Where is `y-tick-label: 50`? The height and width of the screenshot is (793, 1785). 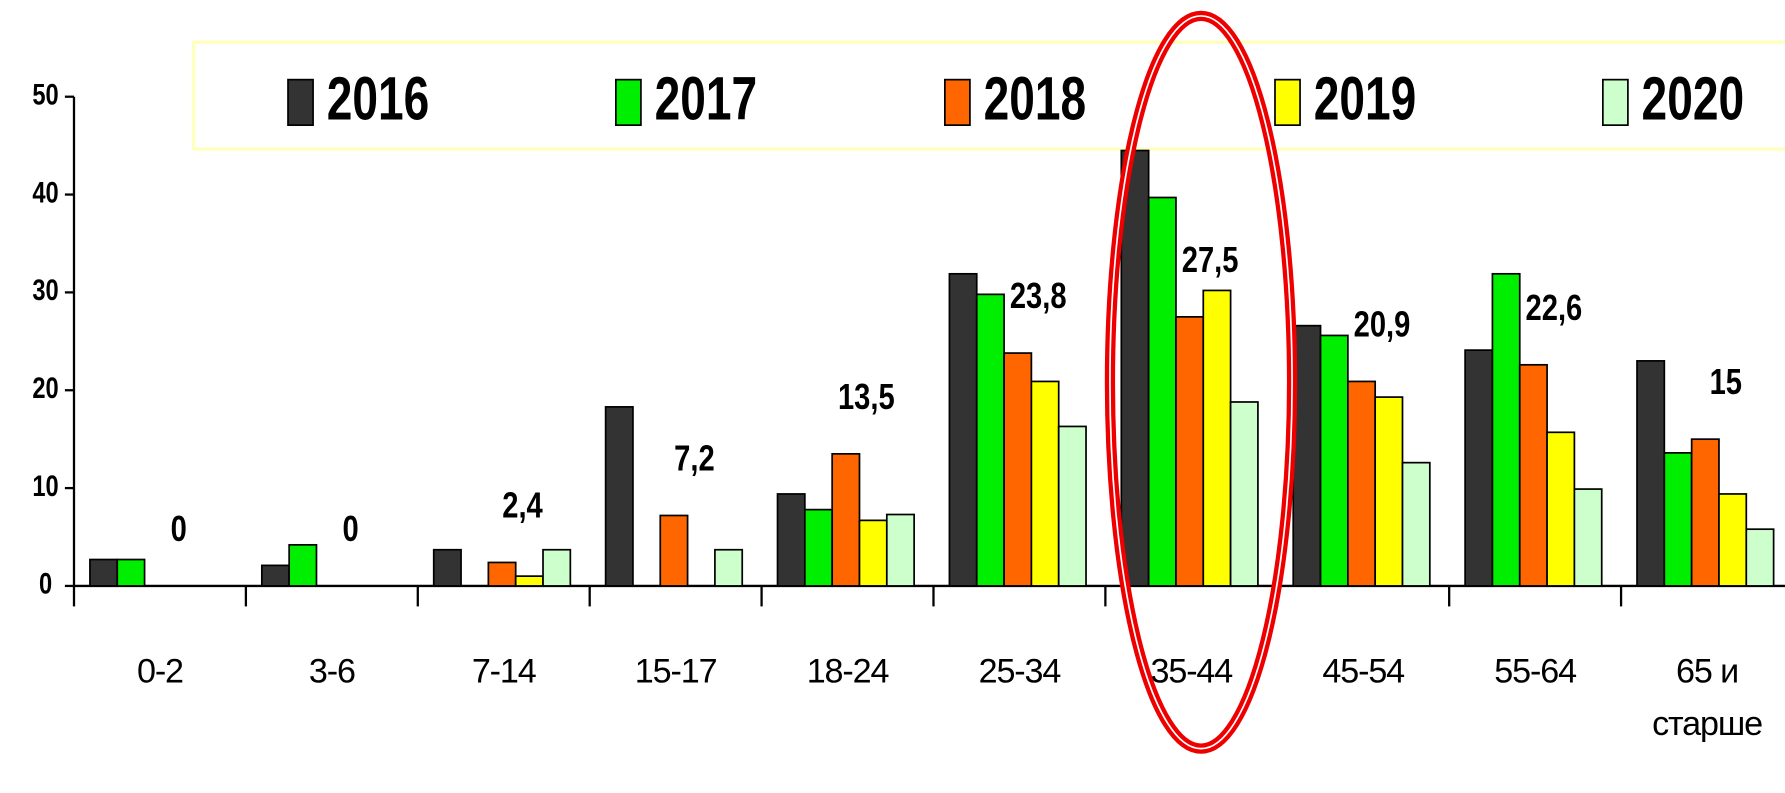
y-tick-label: 50 is located at coordinates (45, 94).